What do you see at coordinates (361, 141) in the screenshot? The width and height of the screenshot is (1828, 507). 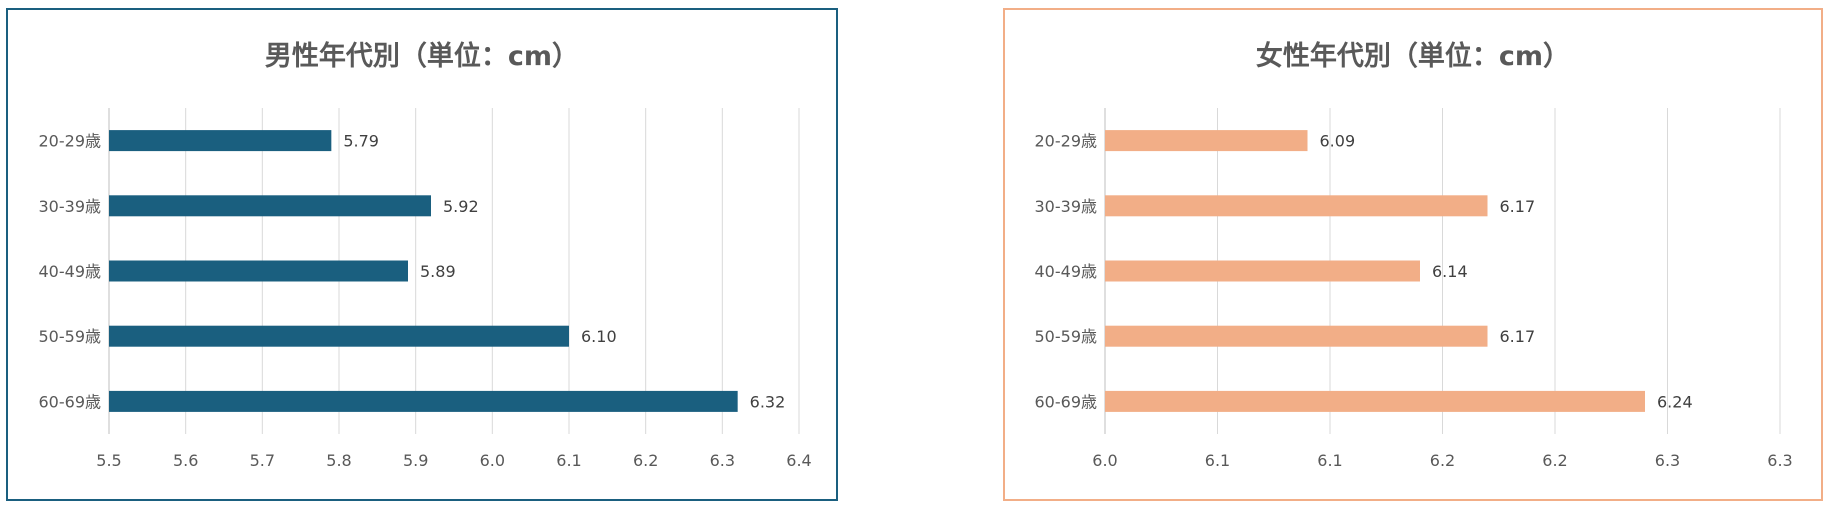 I see `data-label: 5.79` at bounding box center [361, 141].